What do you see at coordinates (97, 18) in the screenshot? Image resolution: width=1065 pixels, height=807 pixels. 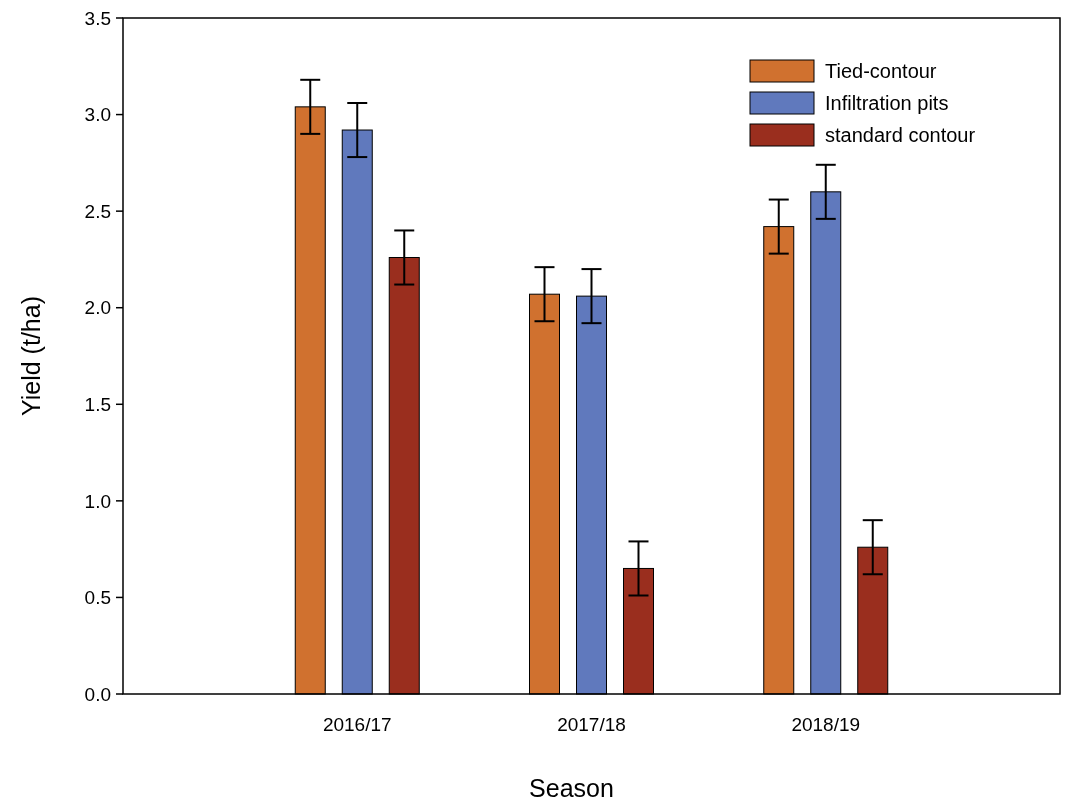 I see `y-tick-label: 3.5` at bounding box center [97, 18].